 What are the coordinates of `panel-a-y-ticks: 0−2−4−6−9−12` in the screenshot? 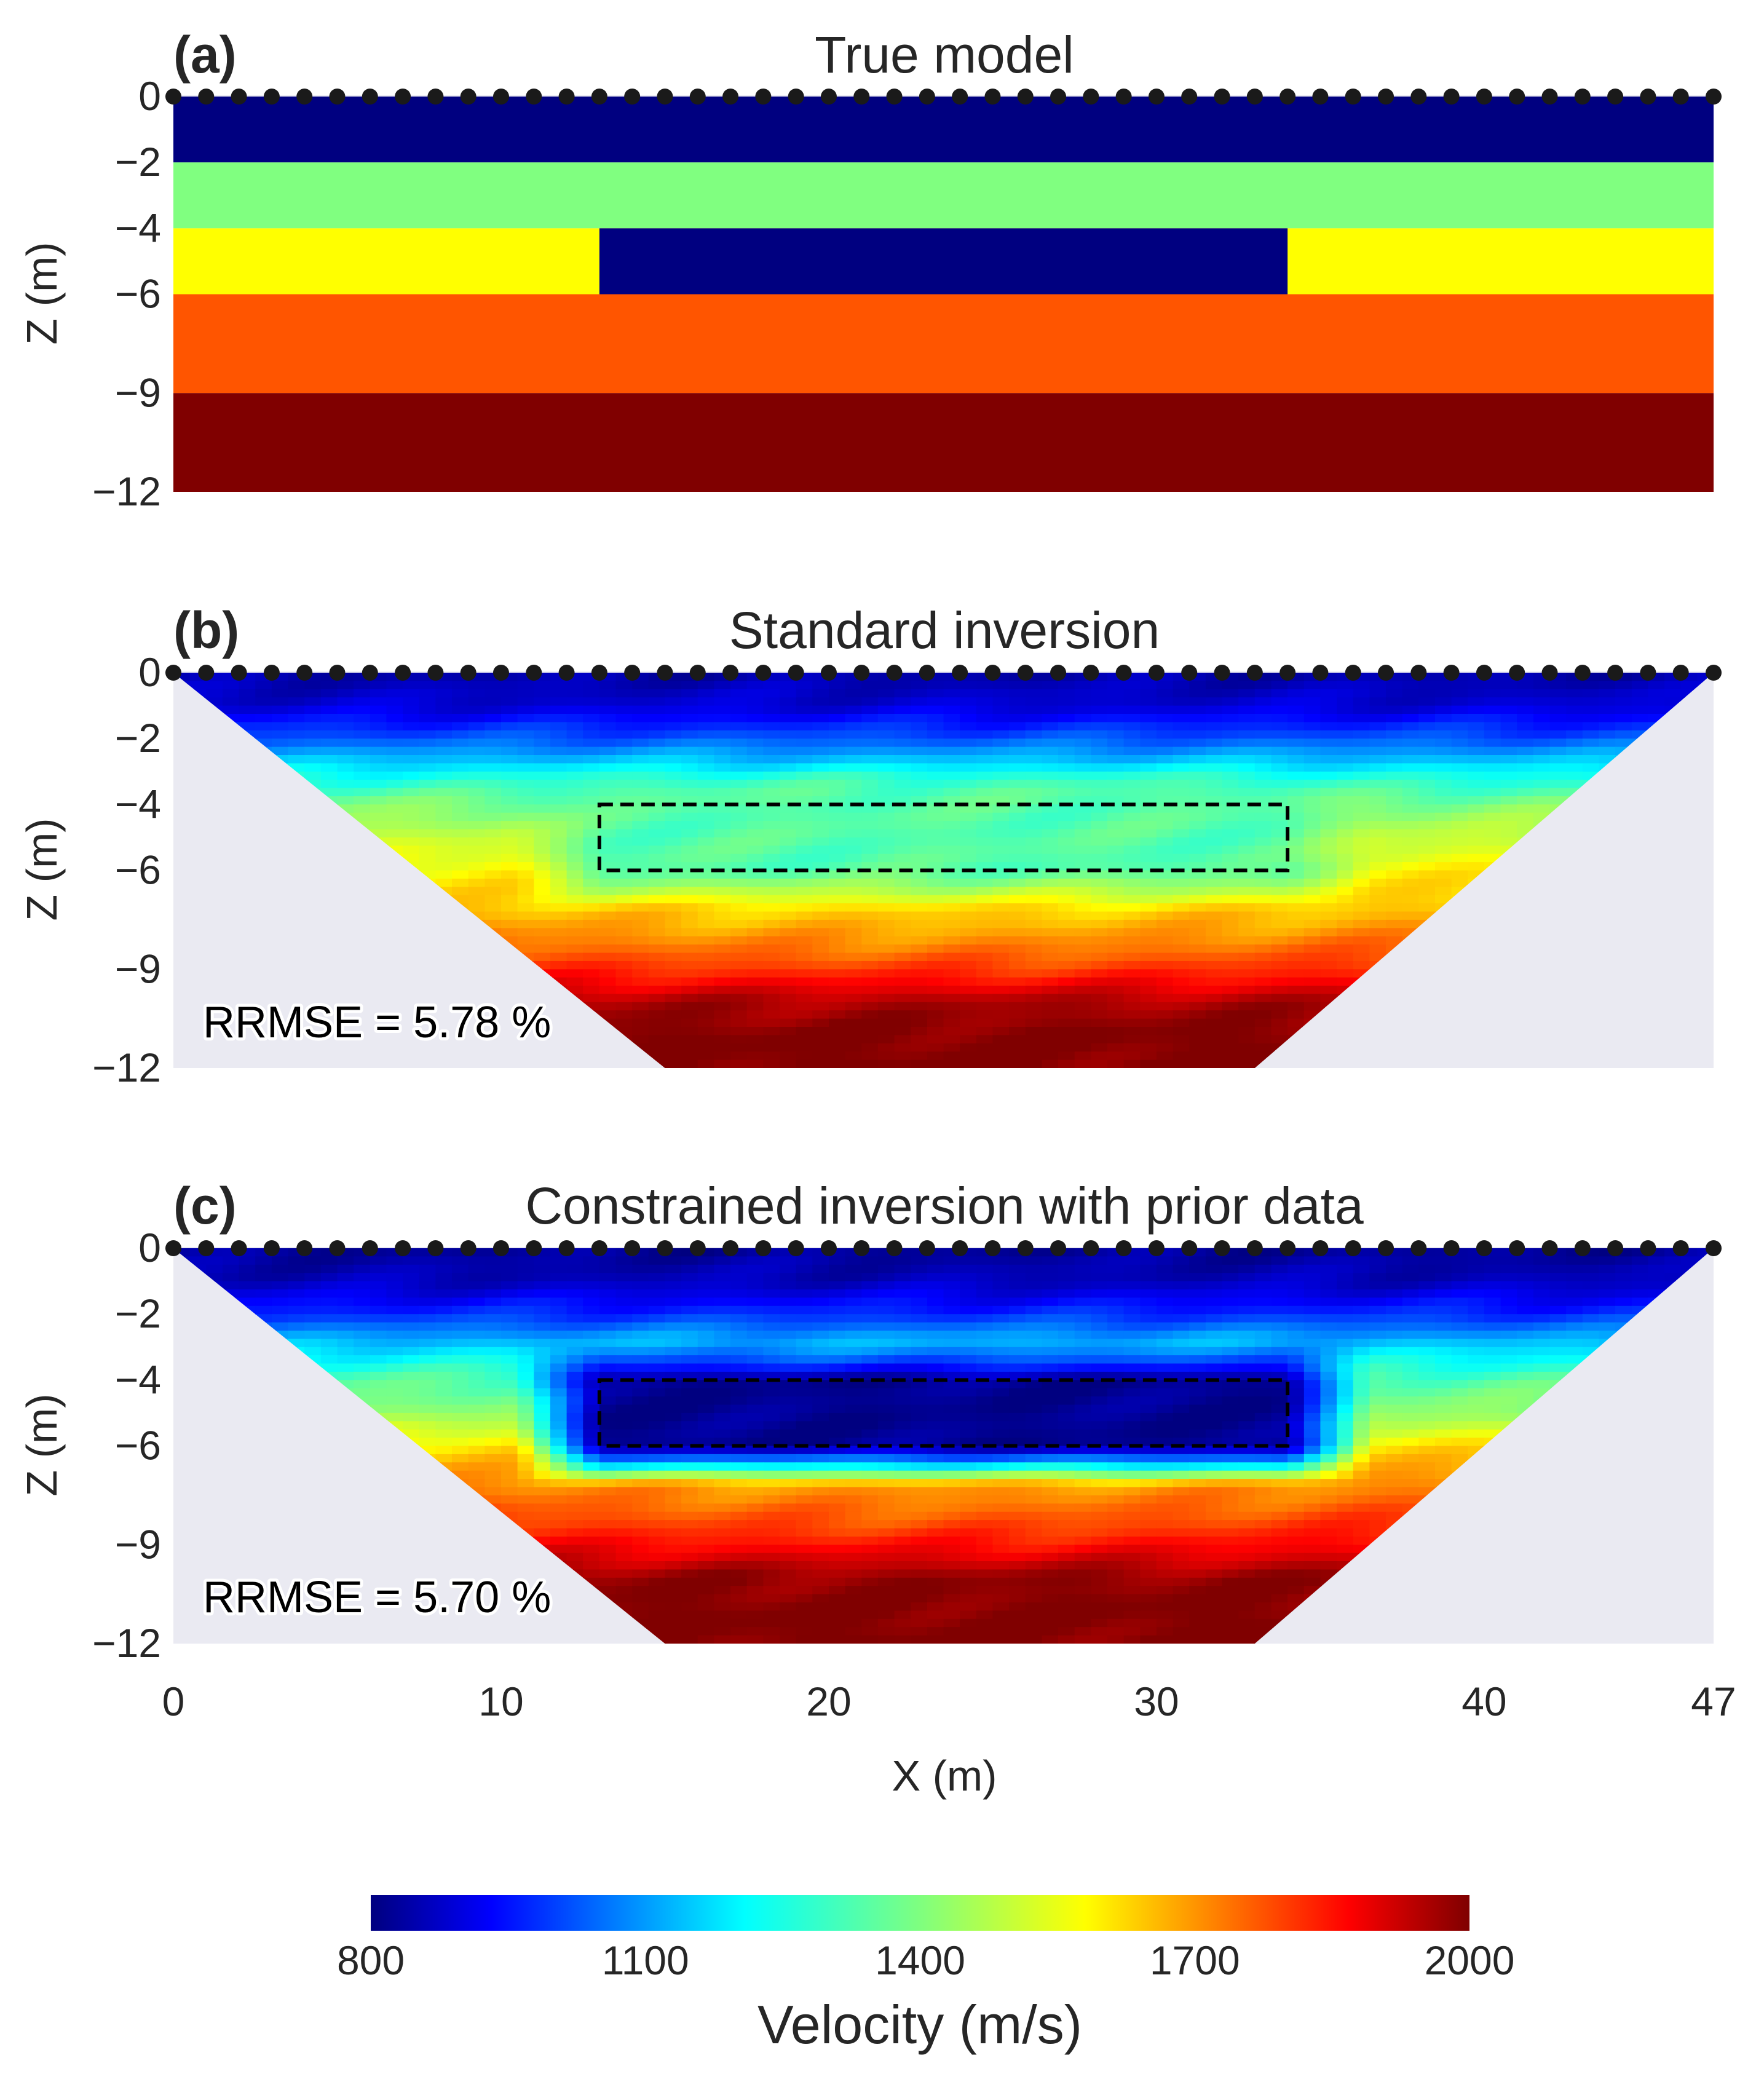 It's located at (126, 293).